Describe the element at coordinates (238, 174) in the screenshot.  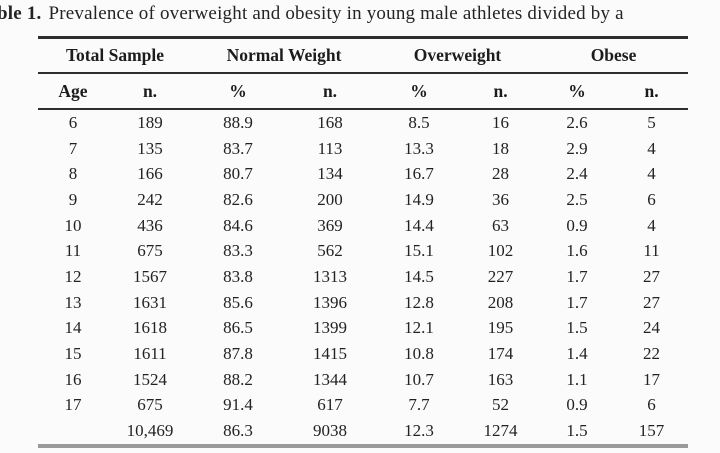
I see `cell-value: 80.7` at that location.